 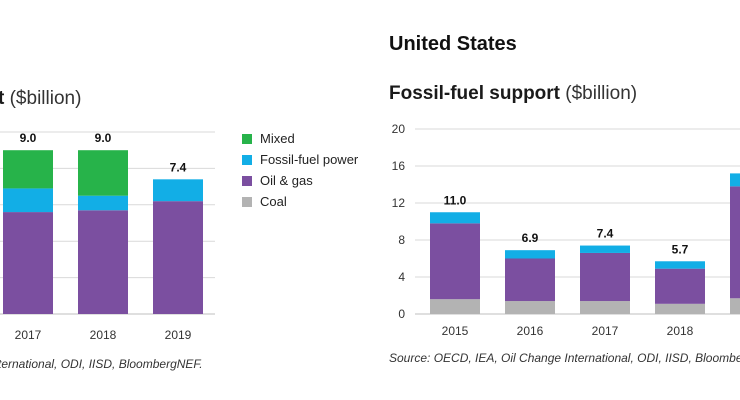 What do you see at coordinates (601, 93) in the screenshot?
I see `right-title-unit: ($billion)` at bounding box center [601, 93].